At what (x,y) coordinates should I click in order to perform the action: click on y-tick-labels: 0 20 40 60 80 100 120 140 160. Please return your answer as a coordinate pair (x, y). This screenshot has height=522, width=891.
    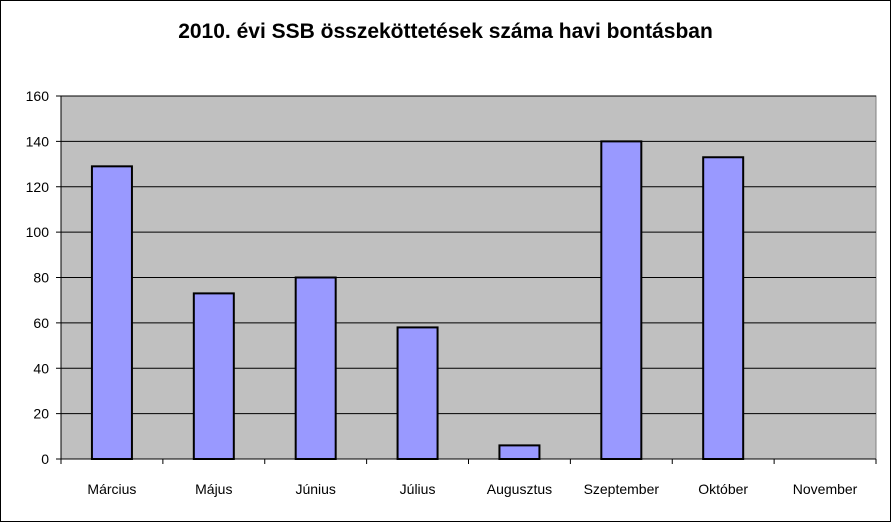
    Looking at the image, I should click on (38, 277).